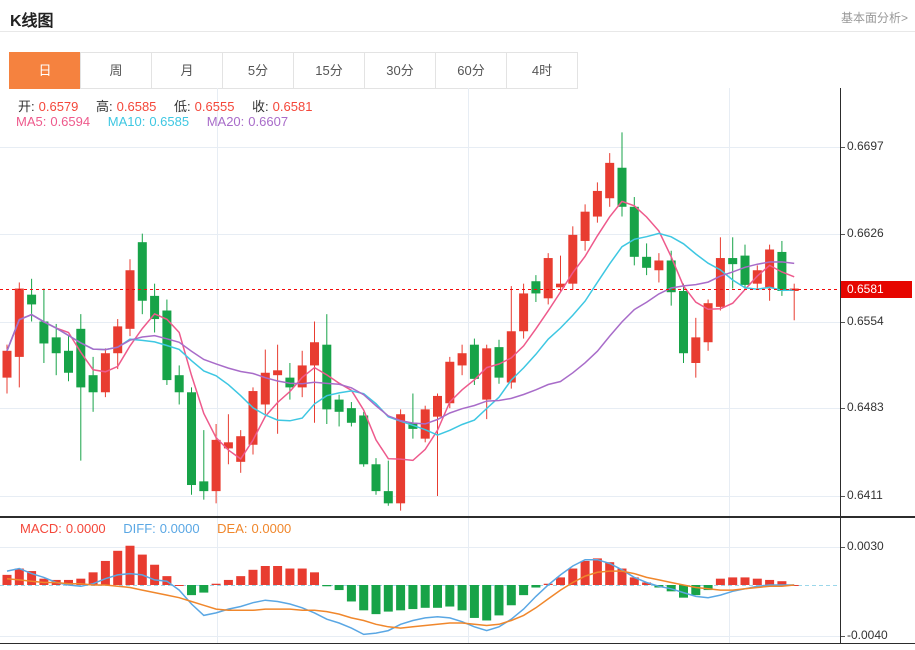 The width and height of the screenshot is (915, 650). Describe the element at coordinates (182, 106) in the screenshot. I see `low-label: 低:` at that location.